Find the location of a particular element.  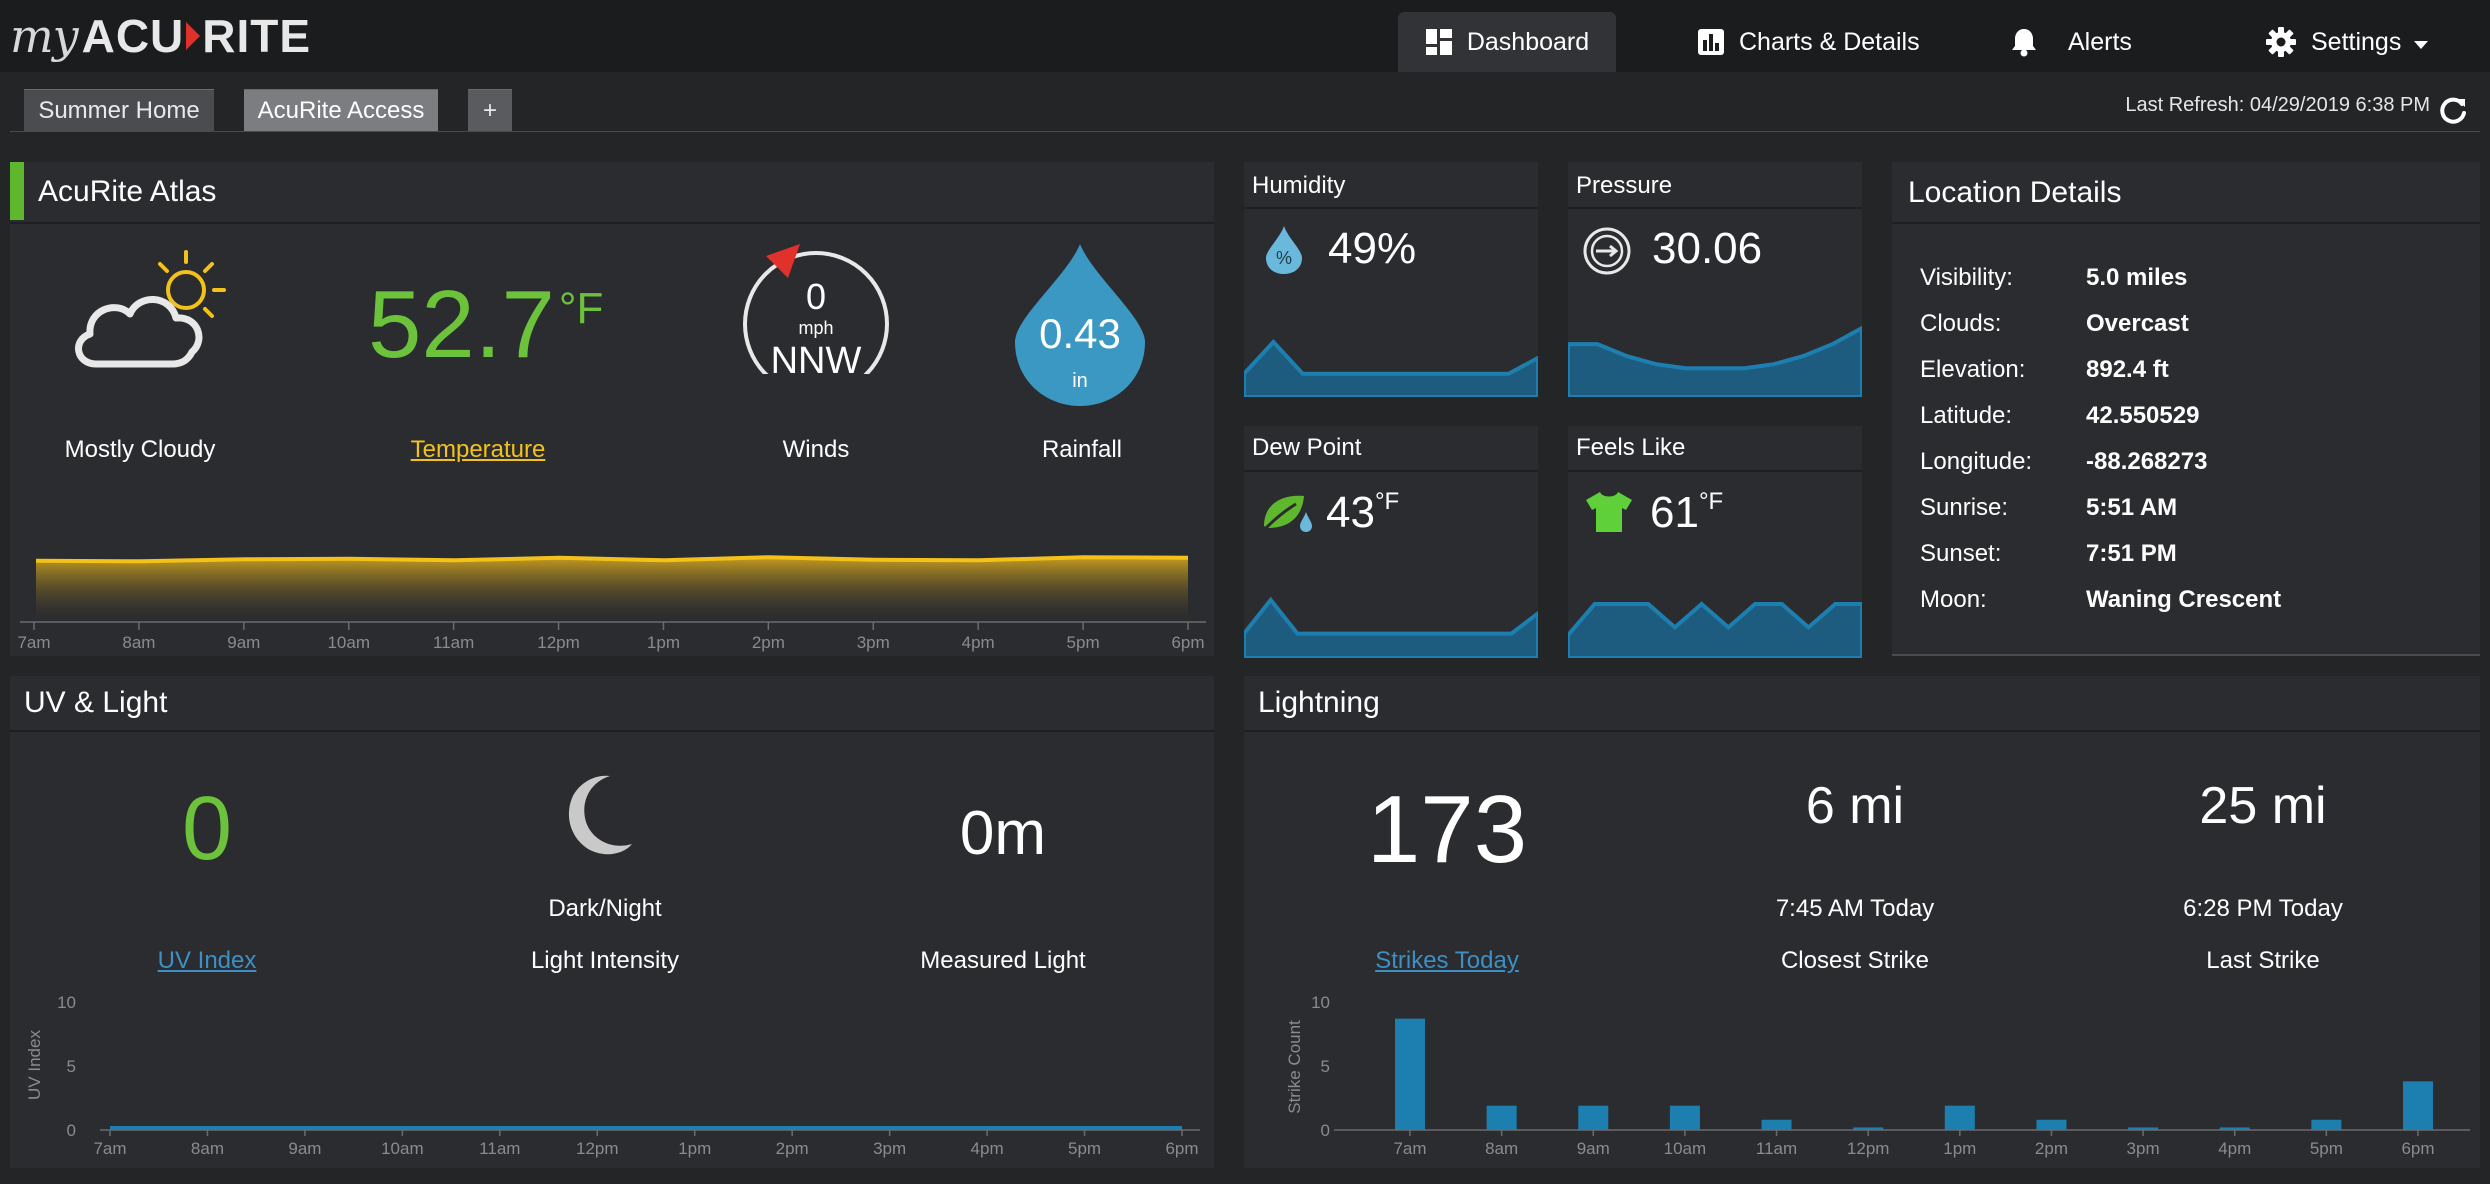

location-value: 7:51 PM is located at coordinates (2131, 553).